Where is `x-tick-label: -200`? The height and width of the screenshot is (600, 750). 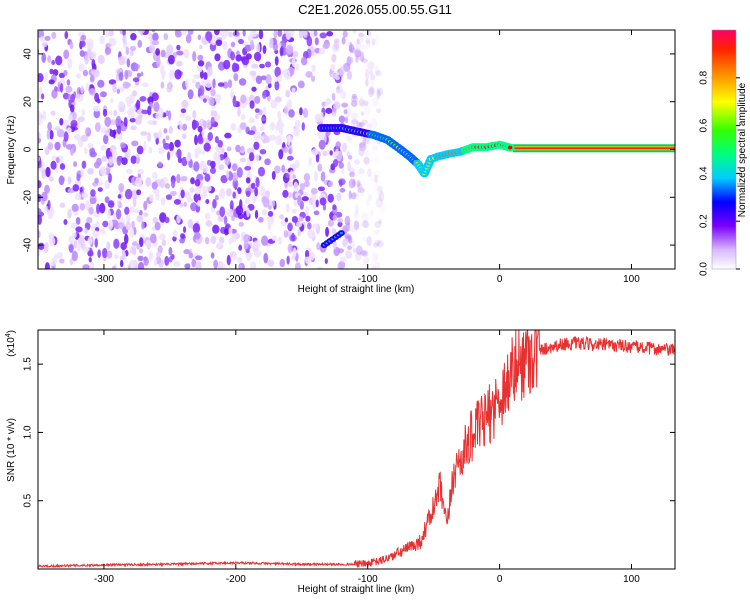
x-tick-label: -200 is located at coordinates (236, 579).